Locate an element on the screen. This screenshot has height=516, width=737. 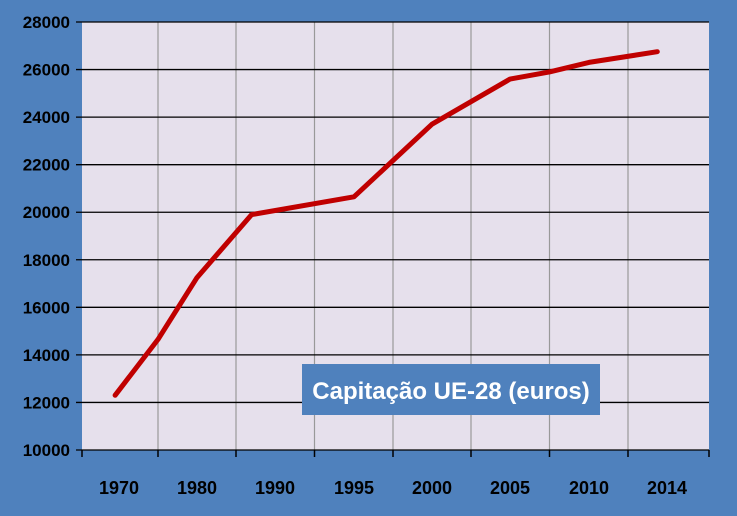
x-tick-marks is located at coordinates (395, 453).